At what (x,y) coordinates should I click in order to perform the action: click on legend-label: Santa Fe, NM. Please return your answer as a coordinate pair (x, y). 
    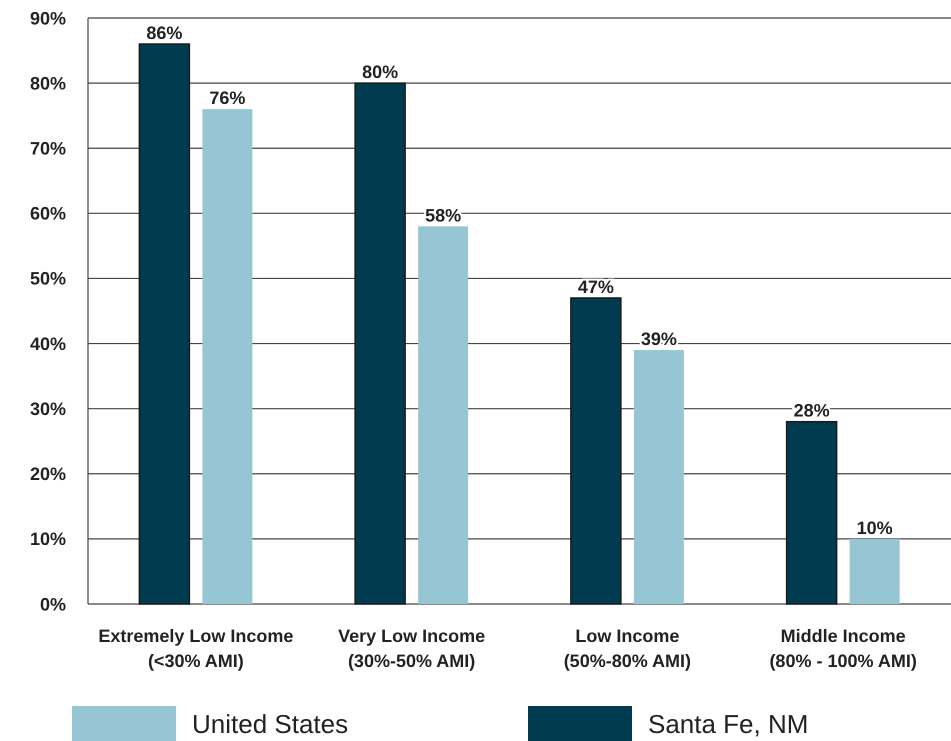
    Looking at the image, I should click on (728, 724).